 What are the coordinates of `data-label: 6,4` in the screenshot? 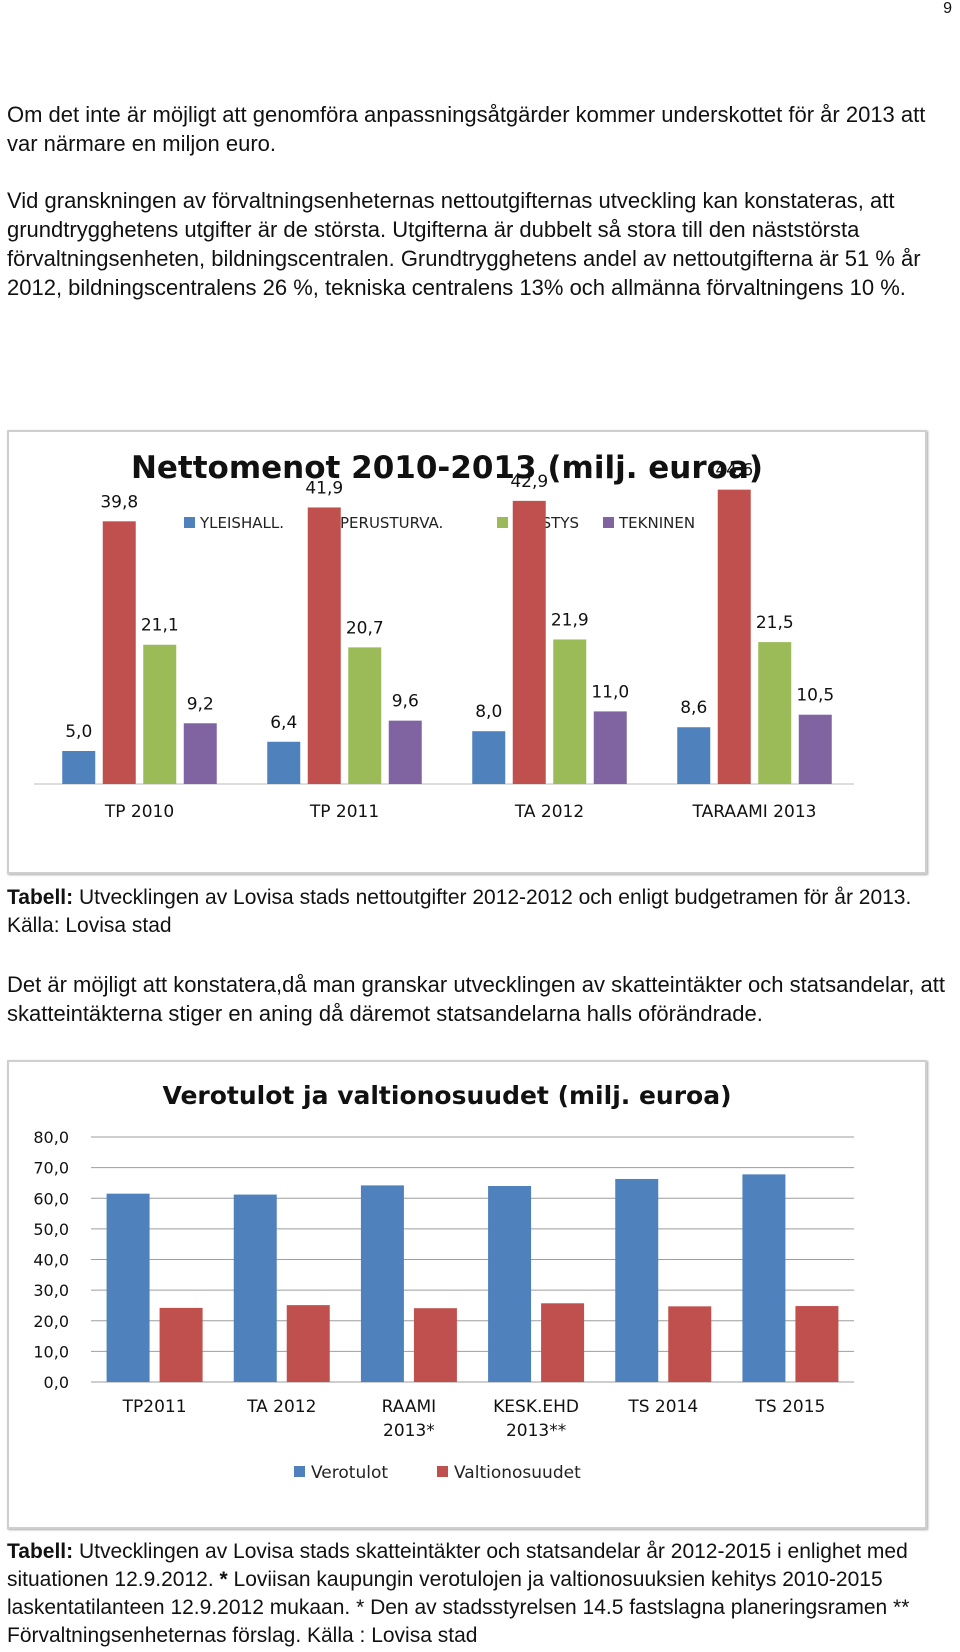 It's located at (283, 723).